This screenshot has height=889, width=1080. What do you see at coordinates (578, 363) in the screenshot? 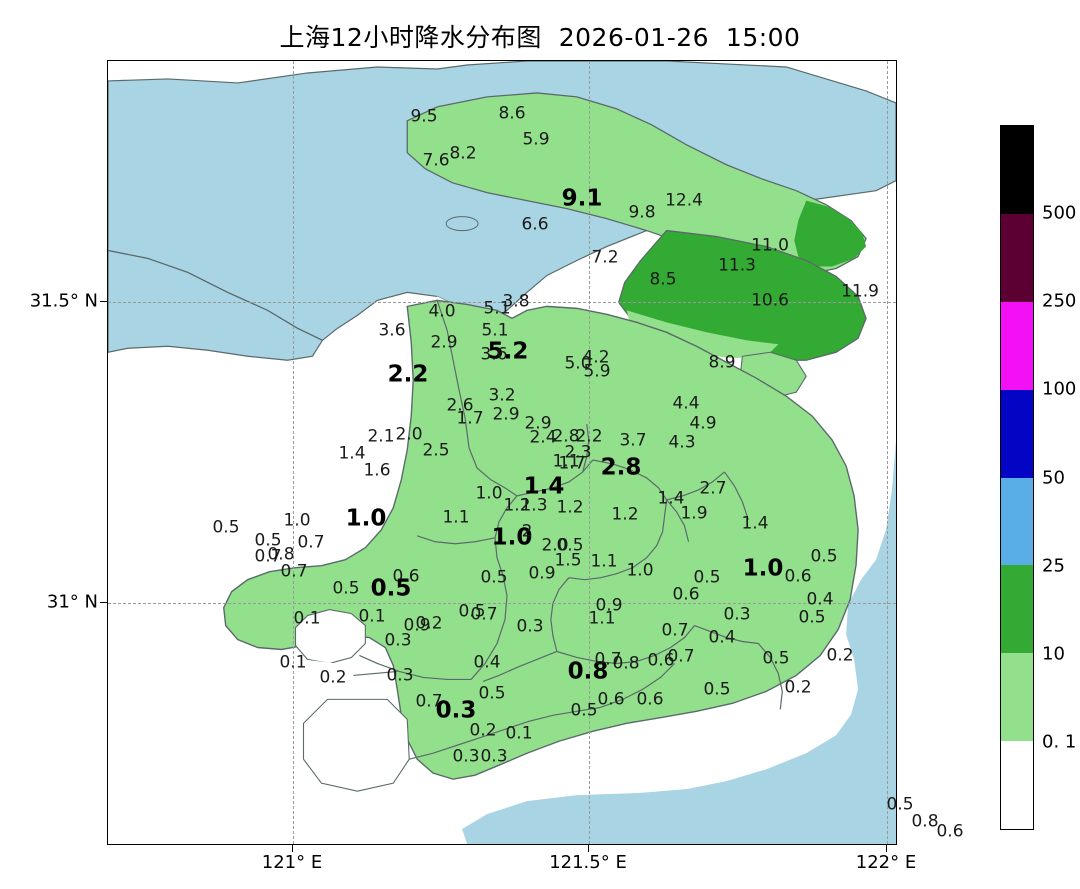
I see `station-value: 5.0` at bounding box center [578, 363].